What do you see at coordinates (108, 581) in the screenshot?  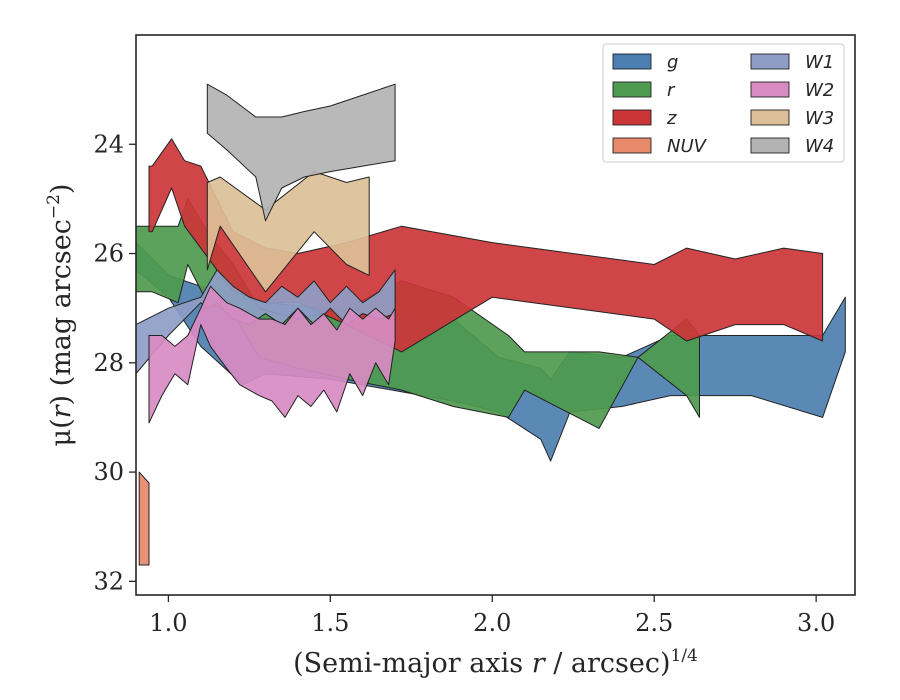 I see `y-tick-label: 32` at bounding box center [108, 581].